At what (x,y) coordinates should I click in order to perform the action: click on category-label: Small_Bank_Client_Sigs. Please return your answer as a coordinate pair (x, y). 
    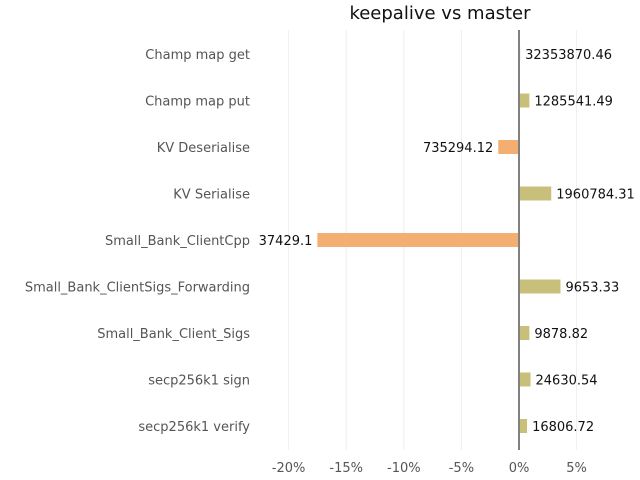
    Looking at the image, I should click on (173, 334).